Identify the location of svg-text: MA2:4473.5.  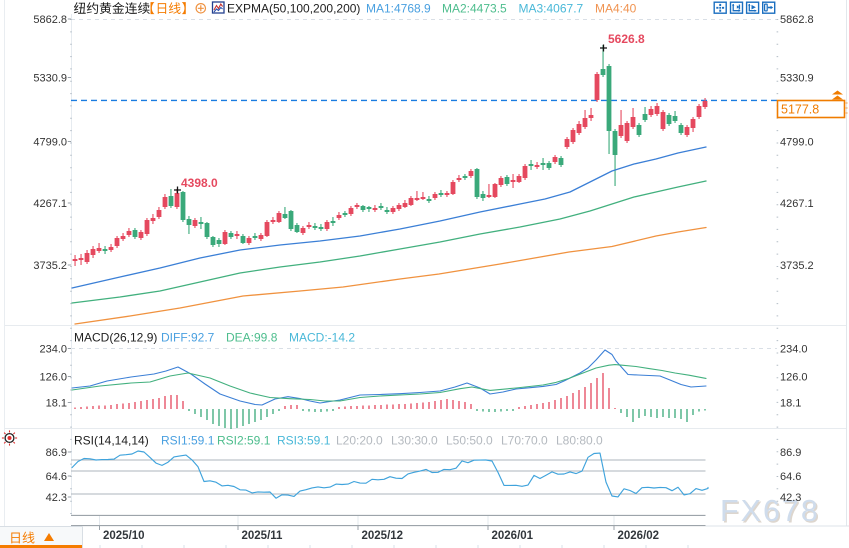
(474, 9).